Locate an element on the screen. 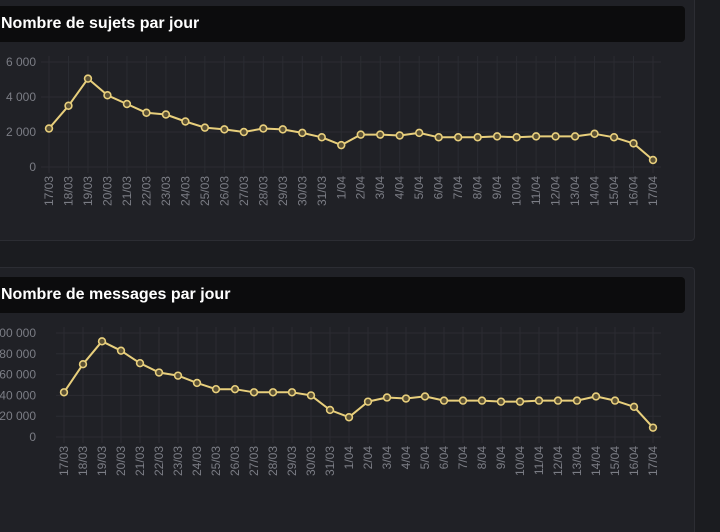 The width and height of the screenshot is (720, 532). messages-x-tick-label: 23/03 is located at coordinates (178, 461).